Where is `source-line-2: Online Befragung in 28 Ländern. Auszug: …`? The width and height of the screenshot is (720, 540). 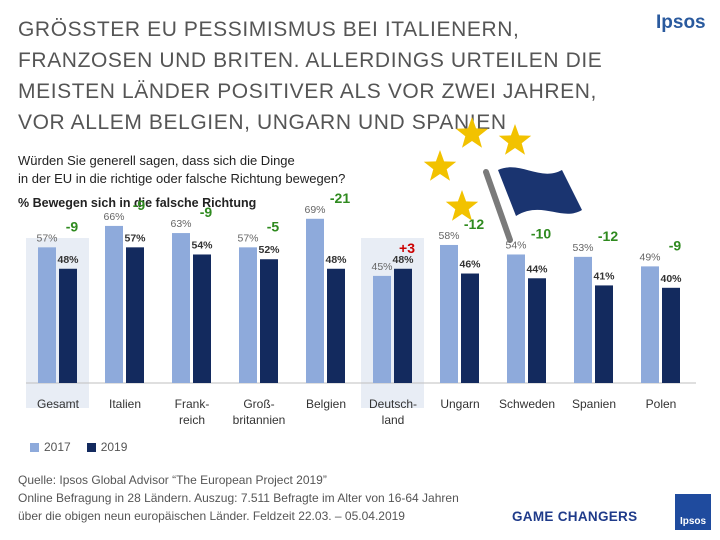 source-line-2: Online Befragung in 28 Ländern. Auszug: … is located at coordinates (238, 498).